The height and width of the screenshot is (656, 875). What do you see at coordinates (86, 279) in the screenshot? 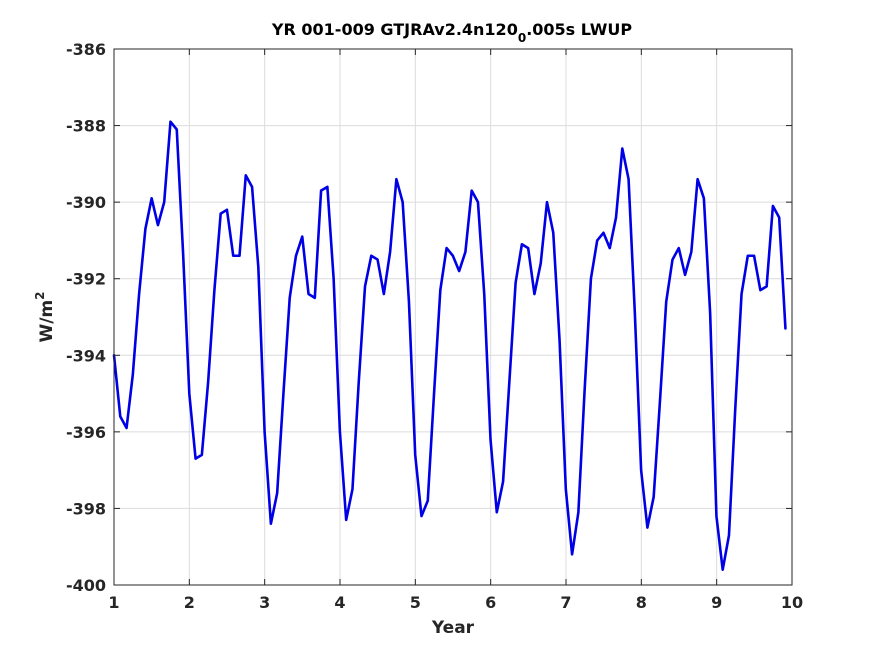
I see `y-tick-label: -392` at bounding box center [86, 279].